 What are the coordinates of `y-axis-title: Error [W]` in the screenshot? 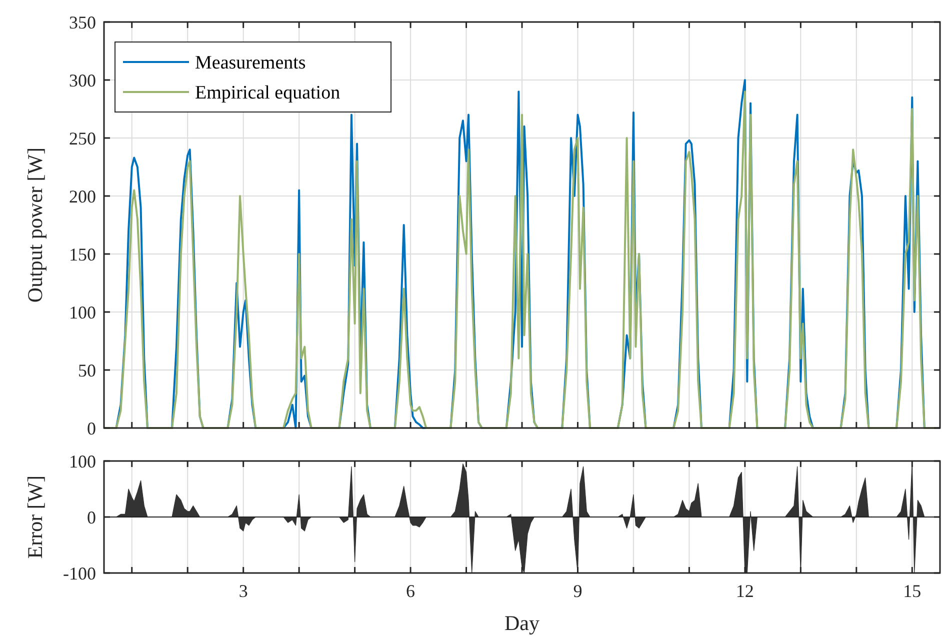 It's located at (35, 517).